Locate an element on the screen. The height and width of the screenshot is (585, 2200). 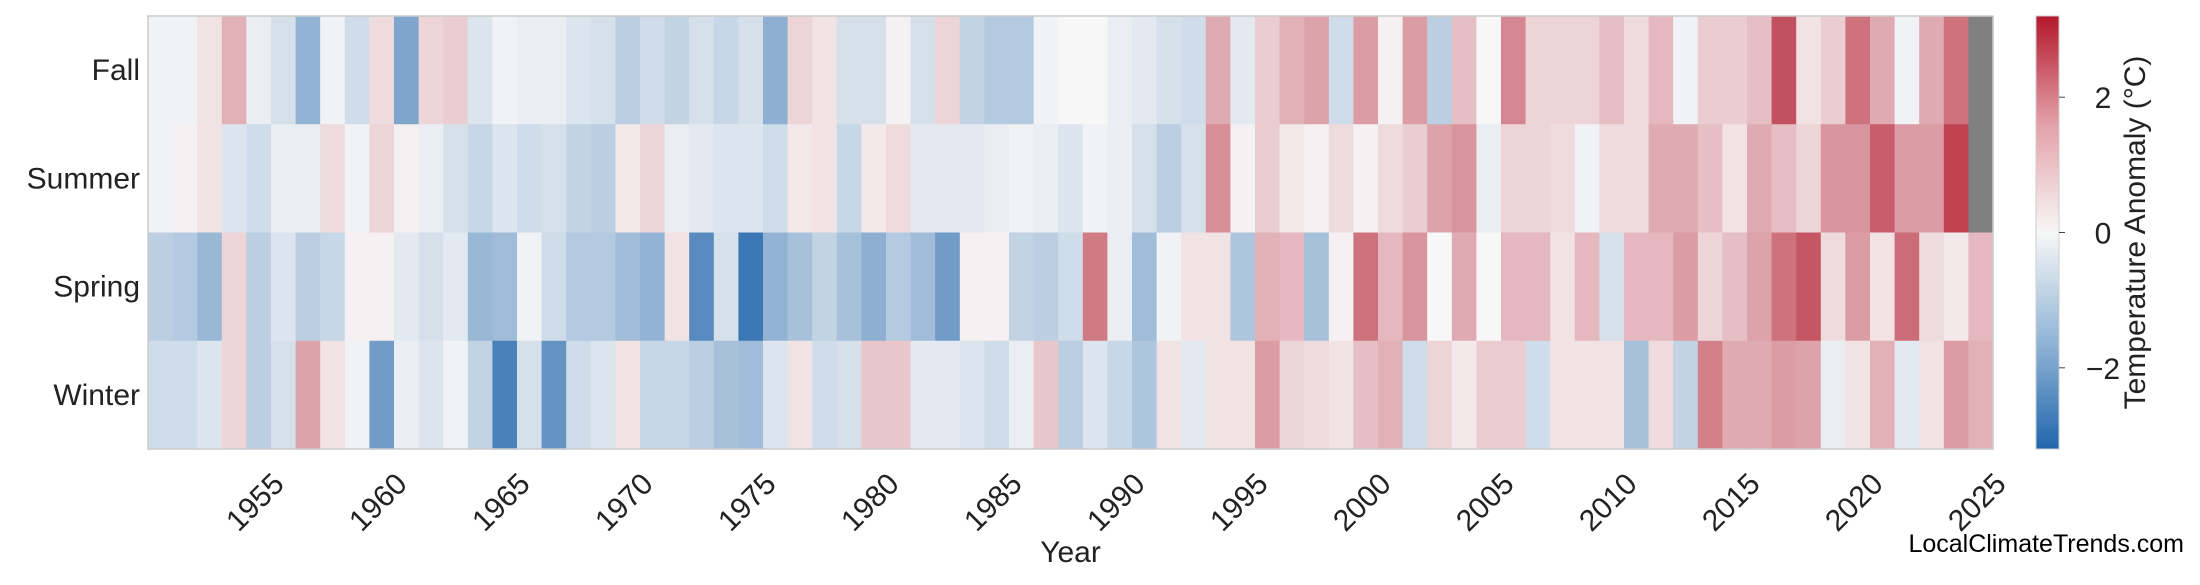
heatmap-cell-winter-1952 is located at coordinates (210, 395).